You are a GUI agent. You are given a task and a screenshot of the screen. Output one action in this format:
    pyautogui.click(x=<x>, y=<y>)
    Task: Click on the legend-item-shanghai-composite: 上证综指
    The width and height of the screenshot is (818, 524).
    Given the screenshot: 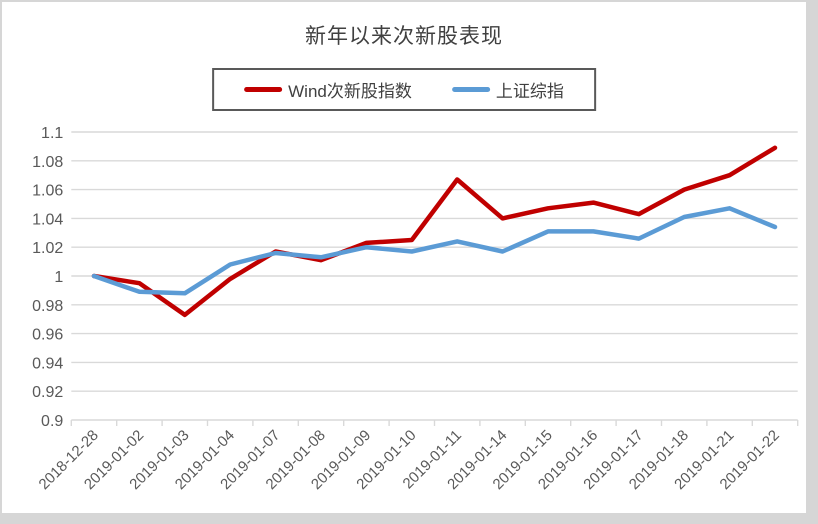 What is the action you would take?
    pyautogui.click(x=507, y=89)
    